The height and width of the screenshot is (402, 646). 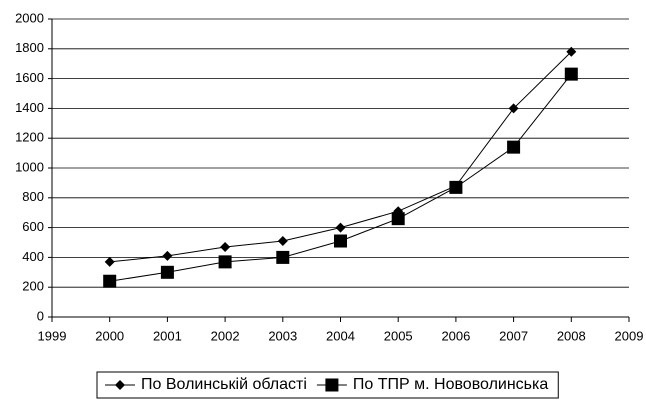 What do you see at coordinates (29, 17) in the screenshot?
I see `y-tick-label: 2000` at bounding box center [29, 17].